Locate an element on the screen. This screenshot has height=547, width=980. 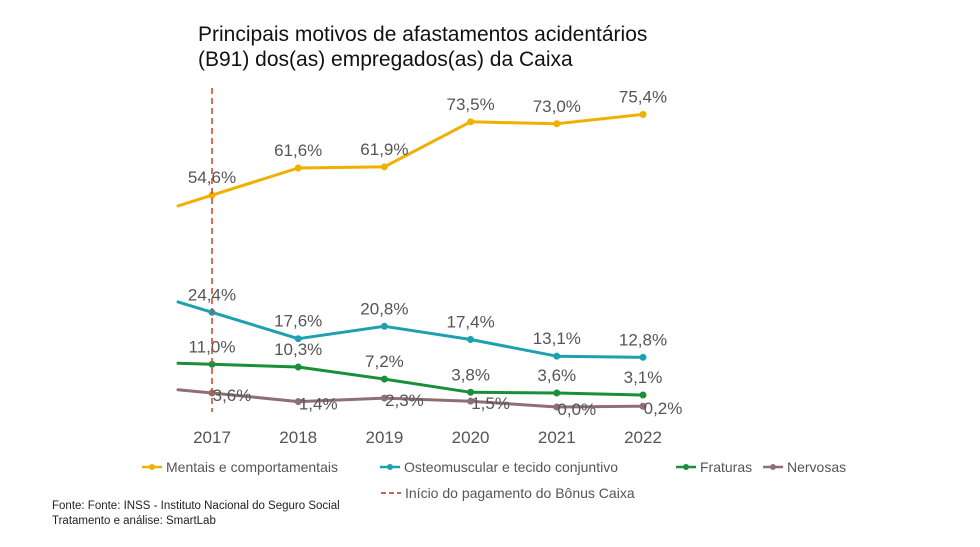
legend-label-nervosas: Nervosas is located at coordinates (816, 467).